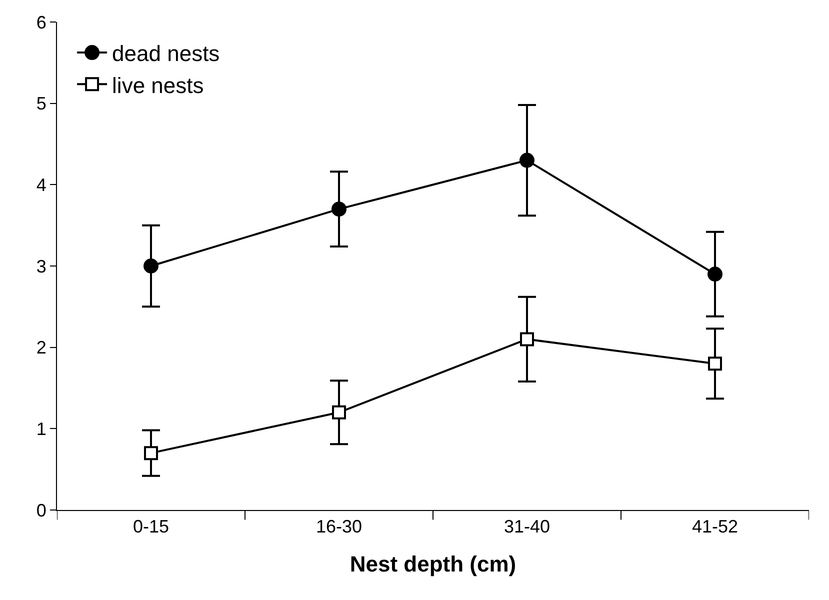 The image size is (829, 600). What do you see at coordinates (41, 22) in the screenshot?
I see `y-tick-label: 6` at bounding box center [41, 22].